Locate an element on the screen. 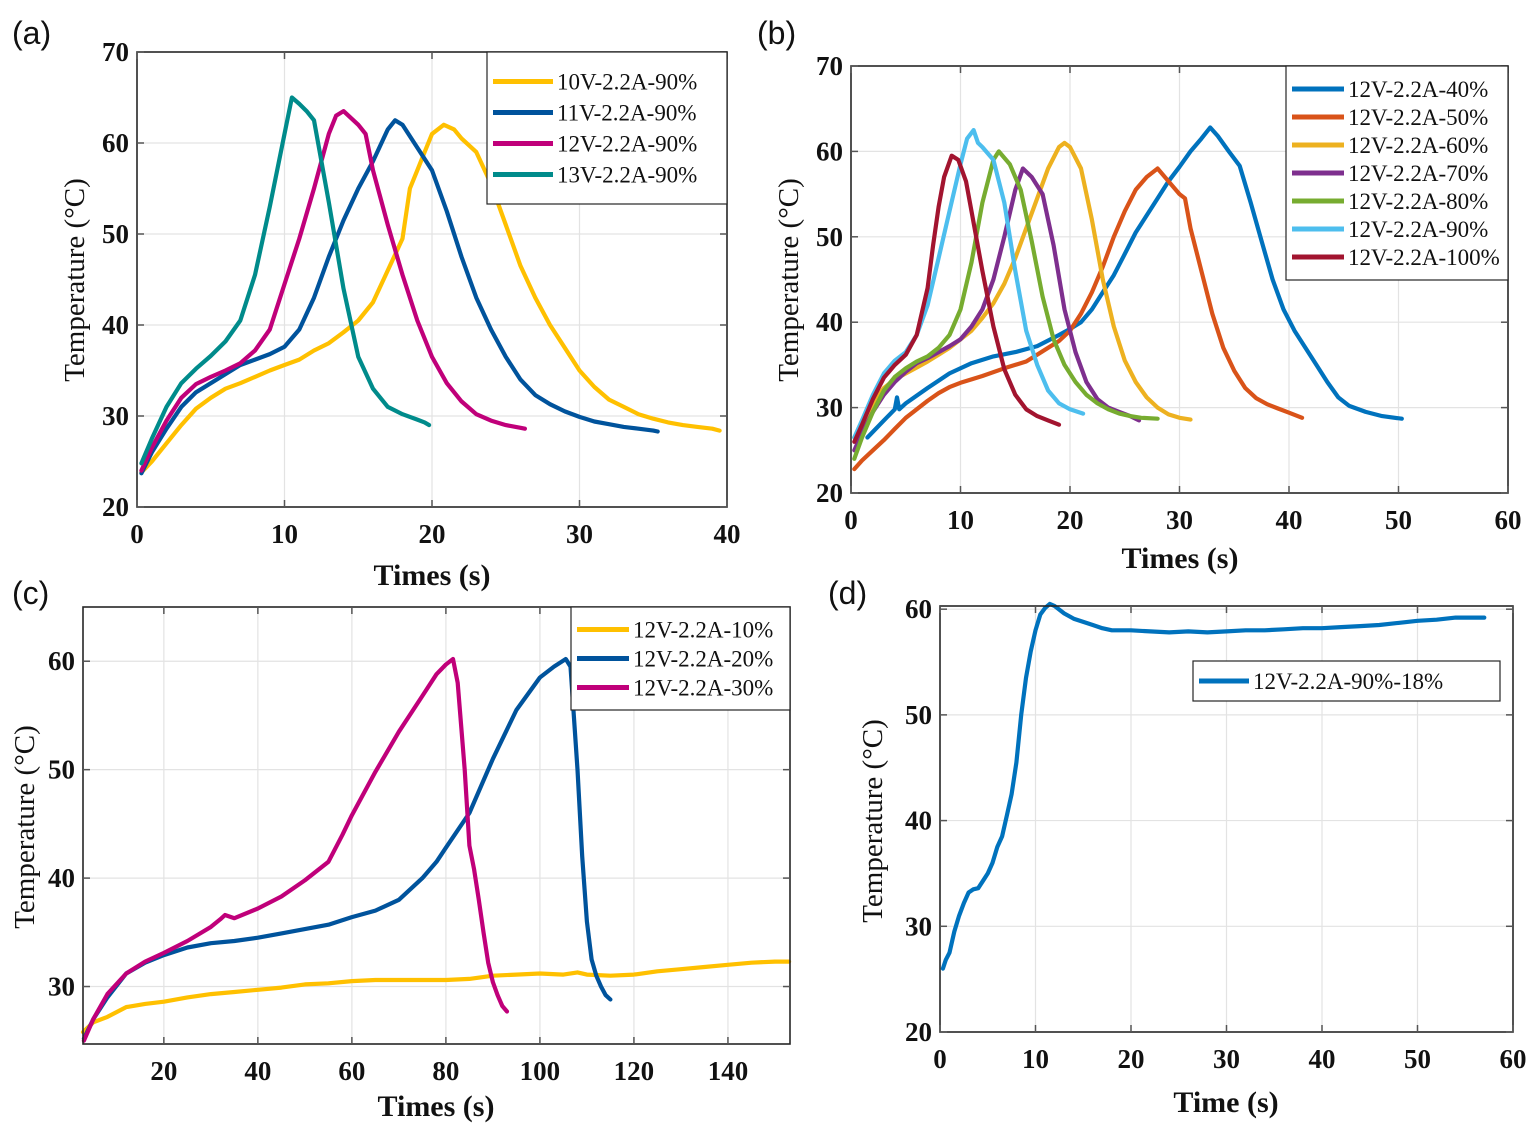 The width and height of the screenshot is (1540, 1135). series-line-12v-2-2a-80- is located at coordinates (1006, 305).